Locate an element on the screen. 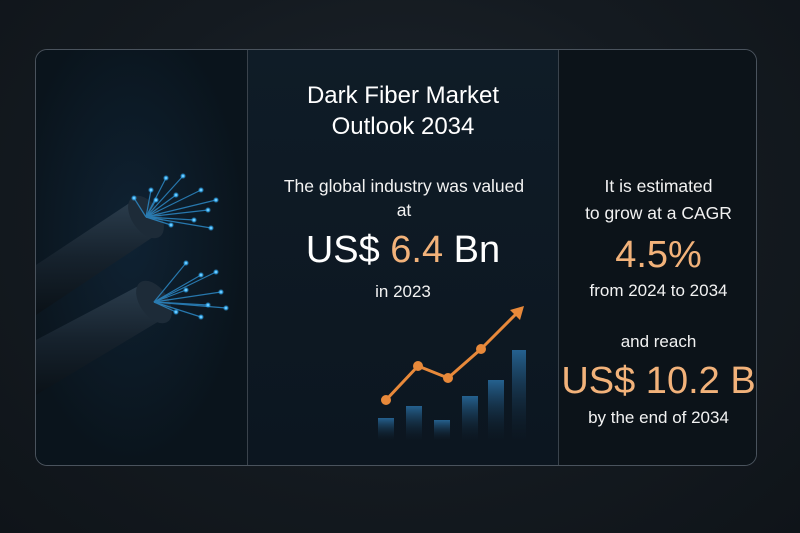 Image resolution: width=800 pixels, height=533 pixels. forecast-line-1: It is estimated is located at coordinates (658, 186).